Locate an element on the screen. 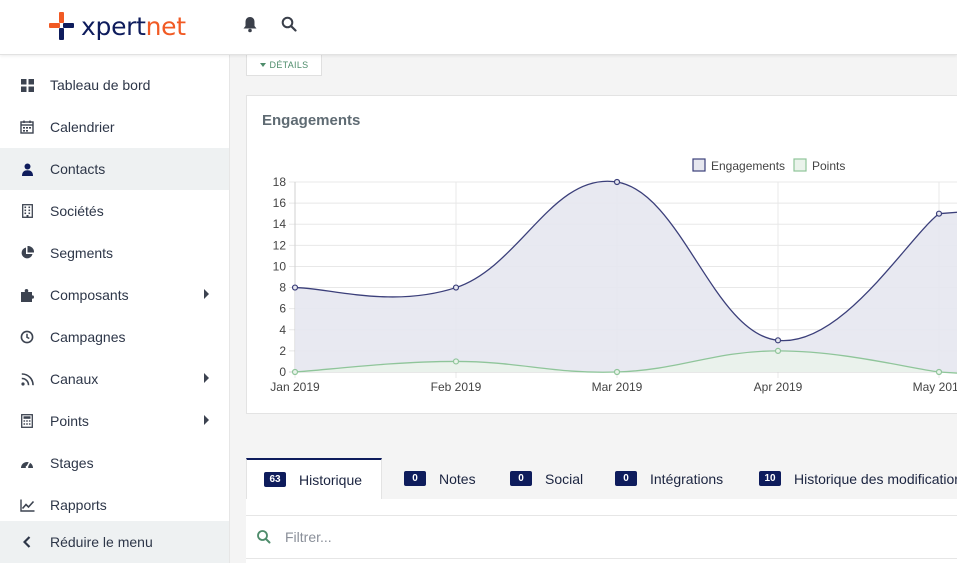  details-label: DÉTAILS is located at coordinates (289, 65).